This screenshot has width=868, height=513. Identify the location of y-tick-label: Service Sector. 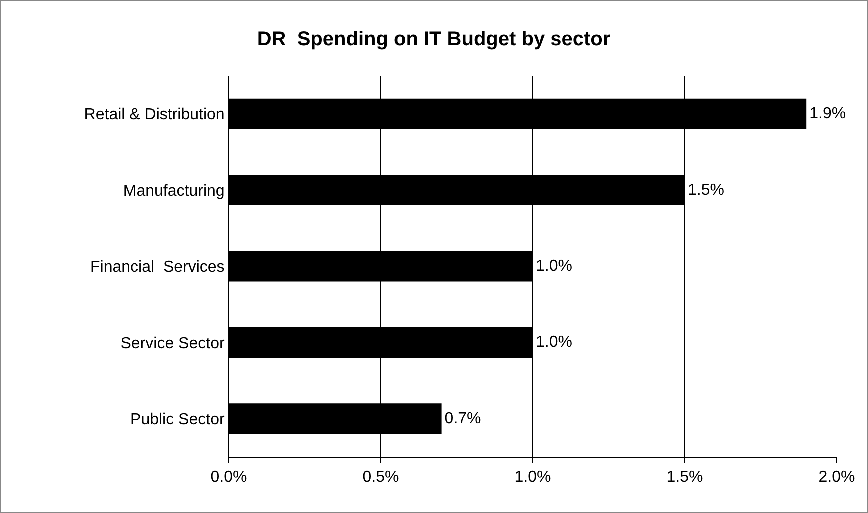
(173, 343).